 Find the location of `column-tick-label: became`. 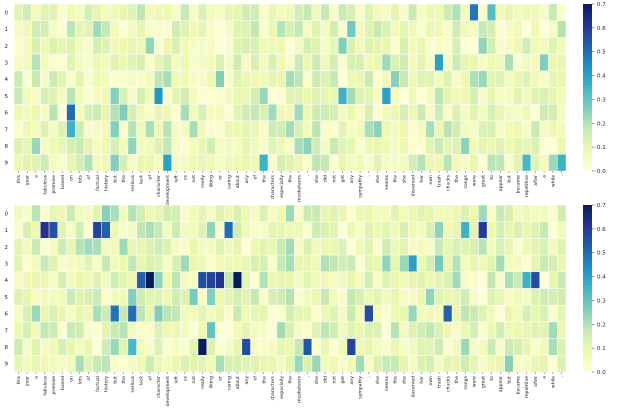

column-tick-label: became is located at coordinates (518, 385).